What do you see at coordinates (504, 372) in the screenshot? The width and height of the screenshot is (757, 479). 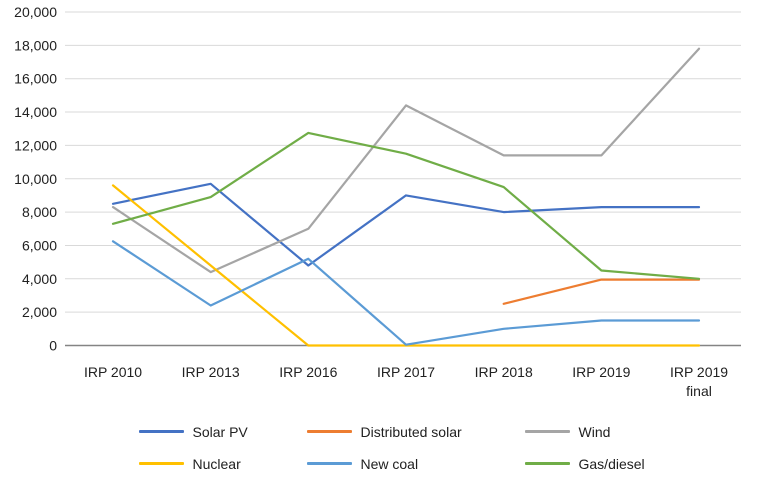 I see `x-tick-label: IRP 2018` at bounding box center [504, 372].